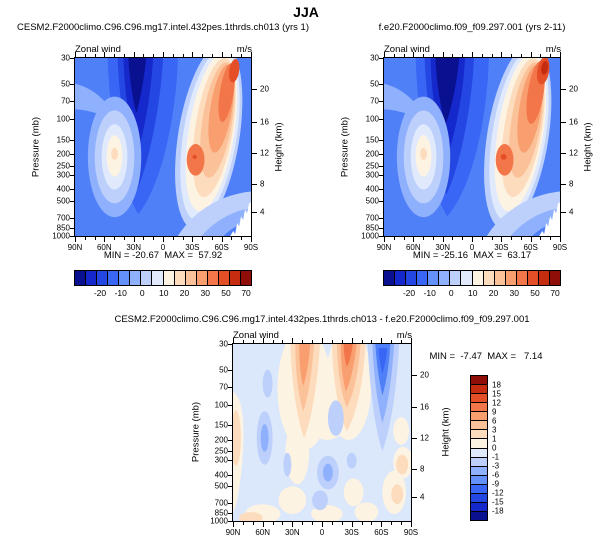 The width and height of the screenshot is (612, 543). Describe the element at coordinates (424, 438) in the screenshot. I see `height-tick-label: 12` at that location.